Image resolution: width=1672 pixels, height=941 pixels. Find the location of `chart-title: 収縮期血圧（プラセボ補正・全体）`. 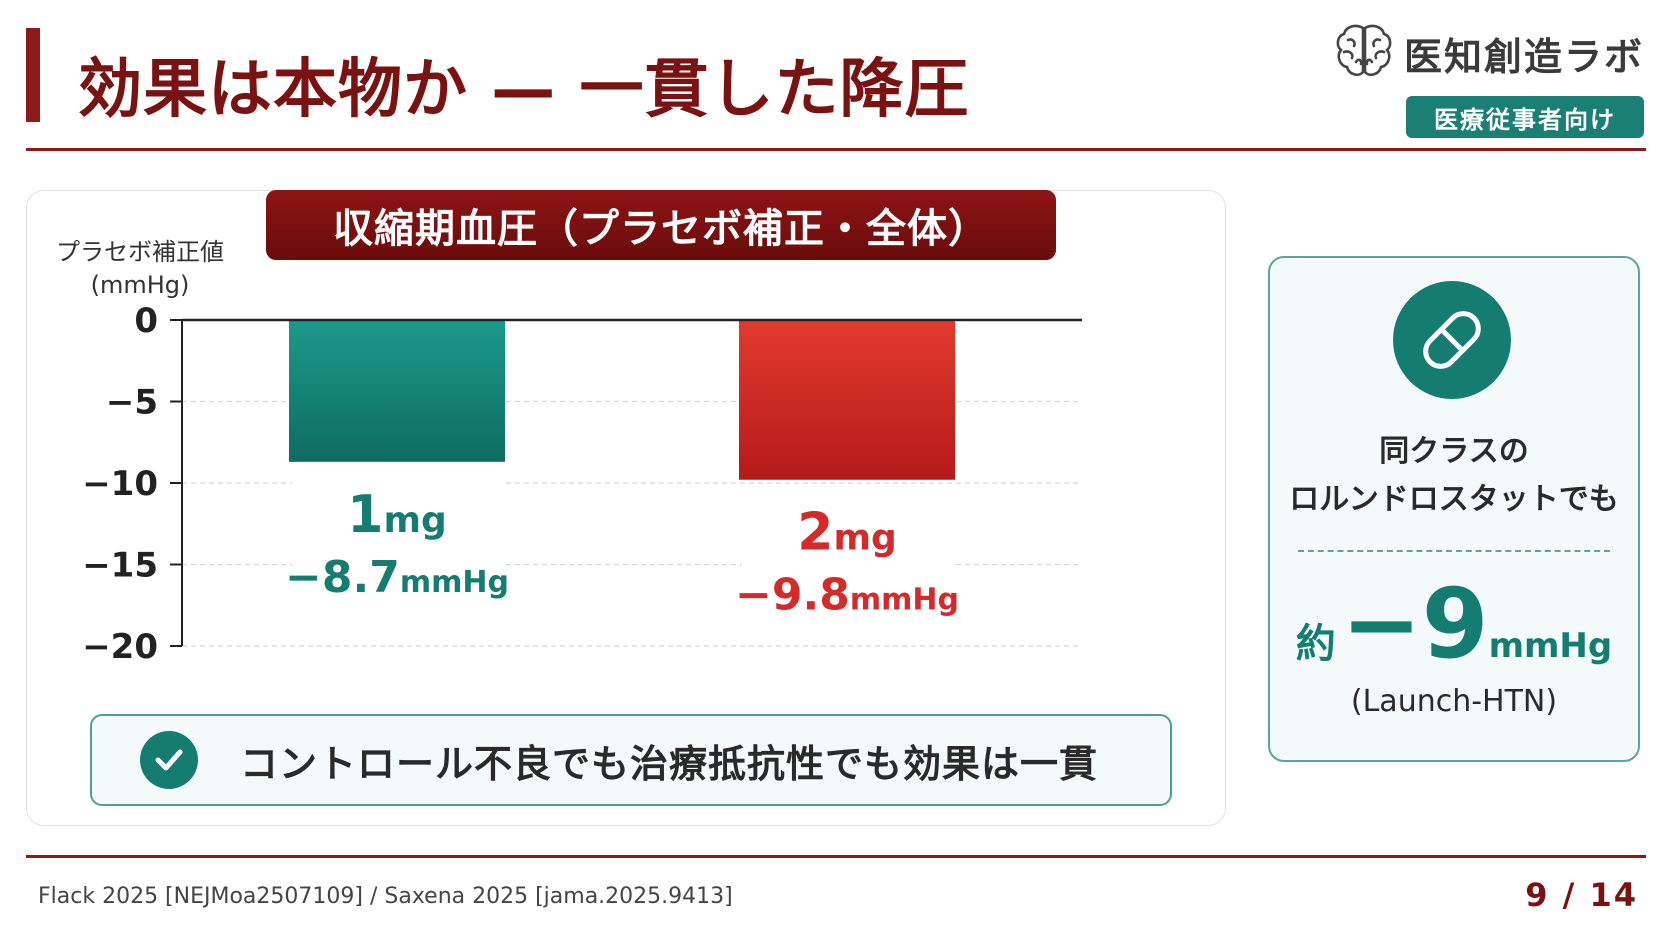

chart-title: 収縮期血圧（プラセボ補正・全体） is located at coordinates (661, 225).